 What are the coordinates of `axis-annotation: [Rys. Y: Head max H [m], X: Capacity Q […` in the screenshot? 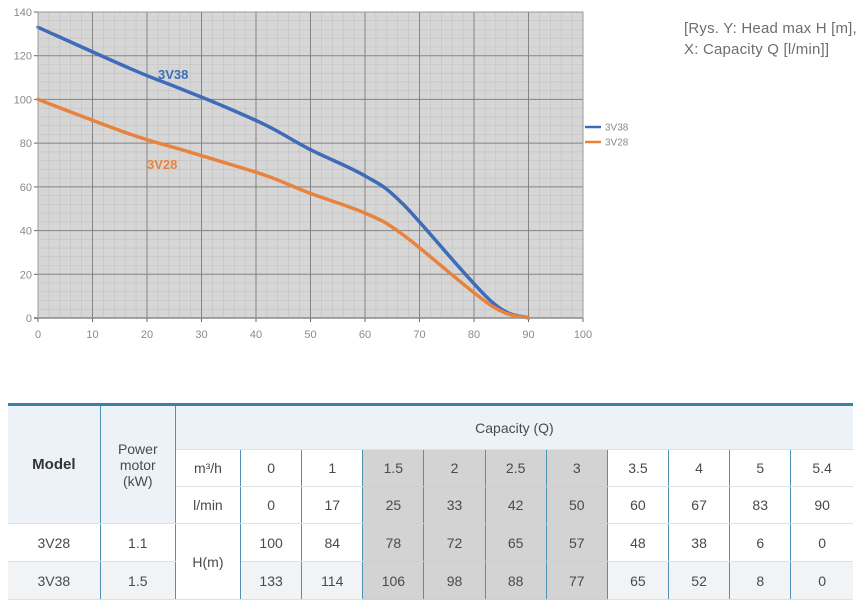 It's located at (772, 39).